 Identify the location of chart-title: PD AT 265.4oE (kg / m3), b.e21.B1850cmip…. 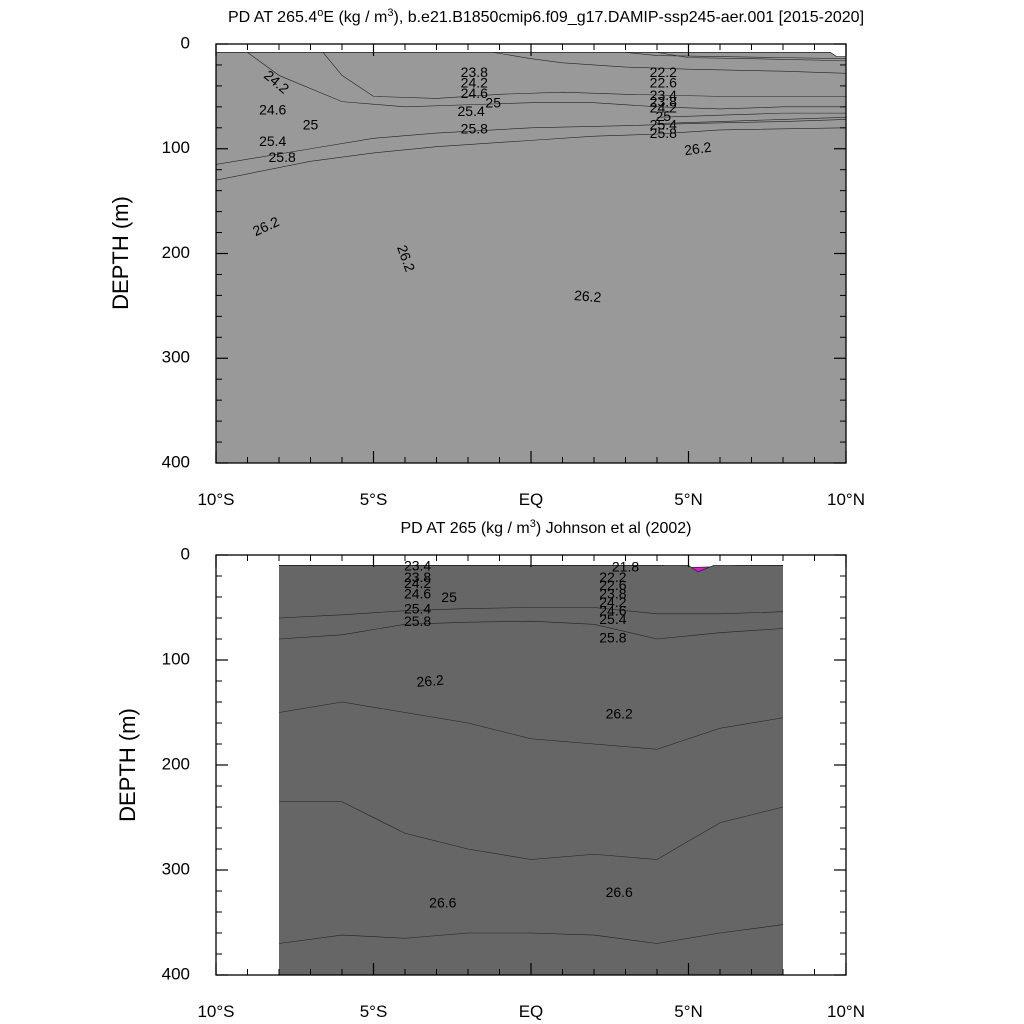
(546, 16).